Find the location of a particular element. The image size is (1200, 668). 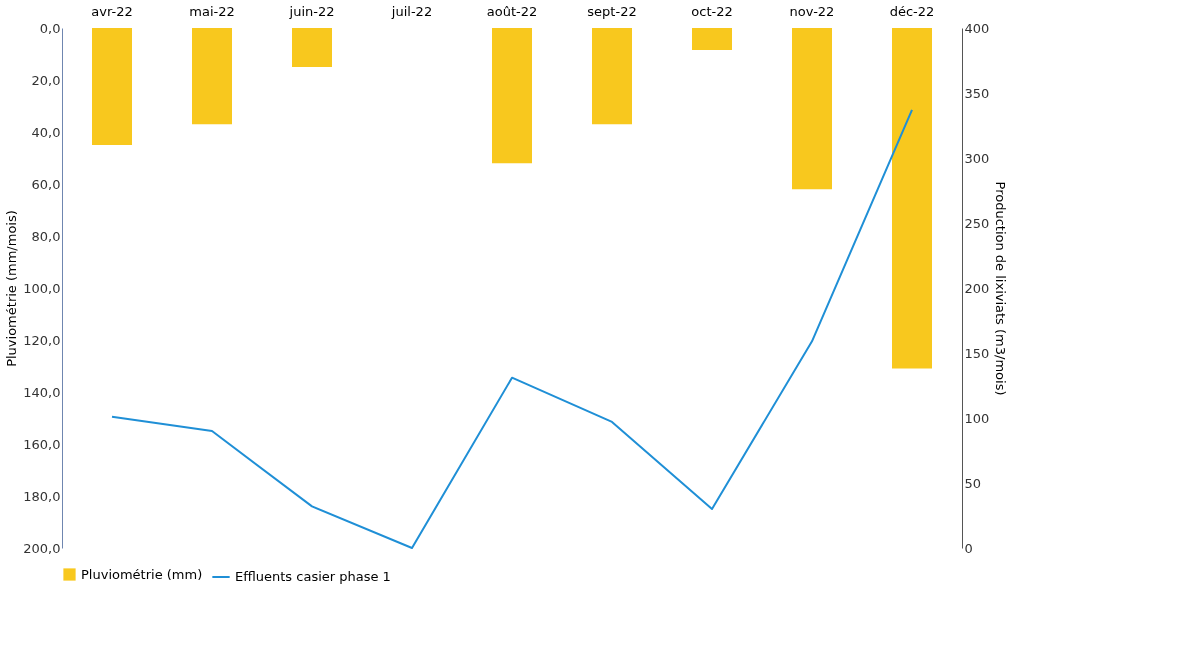

y-tick-label: 20,0 is located at coordinates (46, 80).